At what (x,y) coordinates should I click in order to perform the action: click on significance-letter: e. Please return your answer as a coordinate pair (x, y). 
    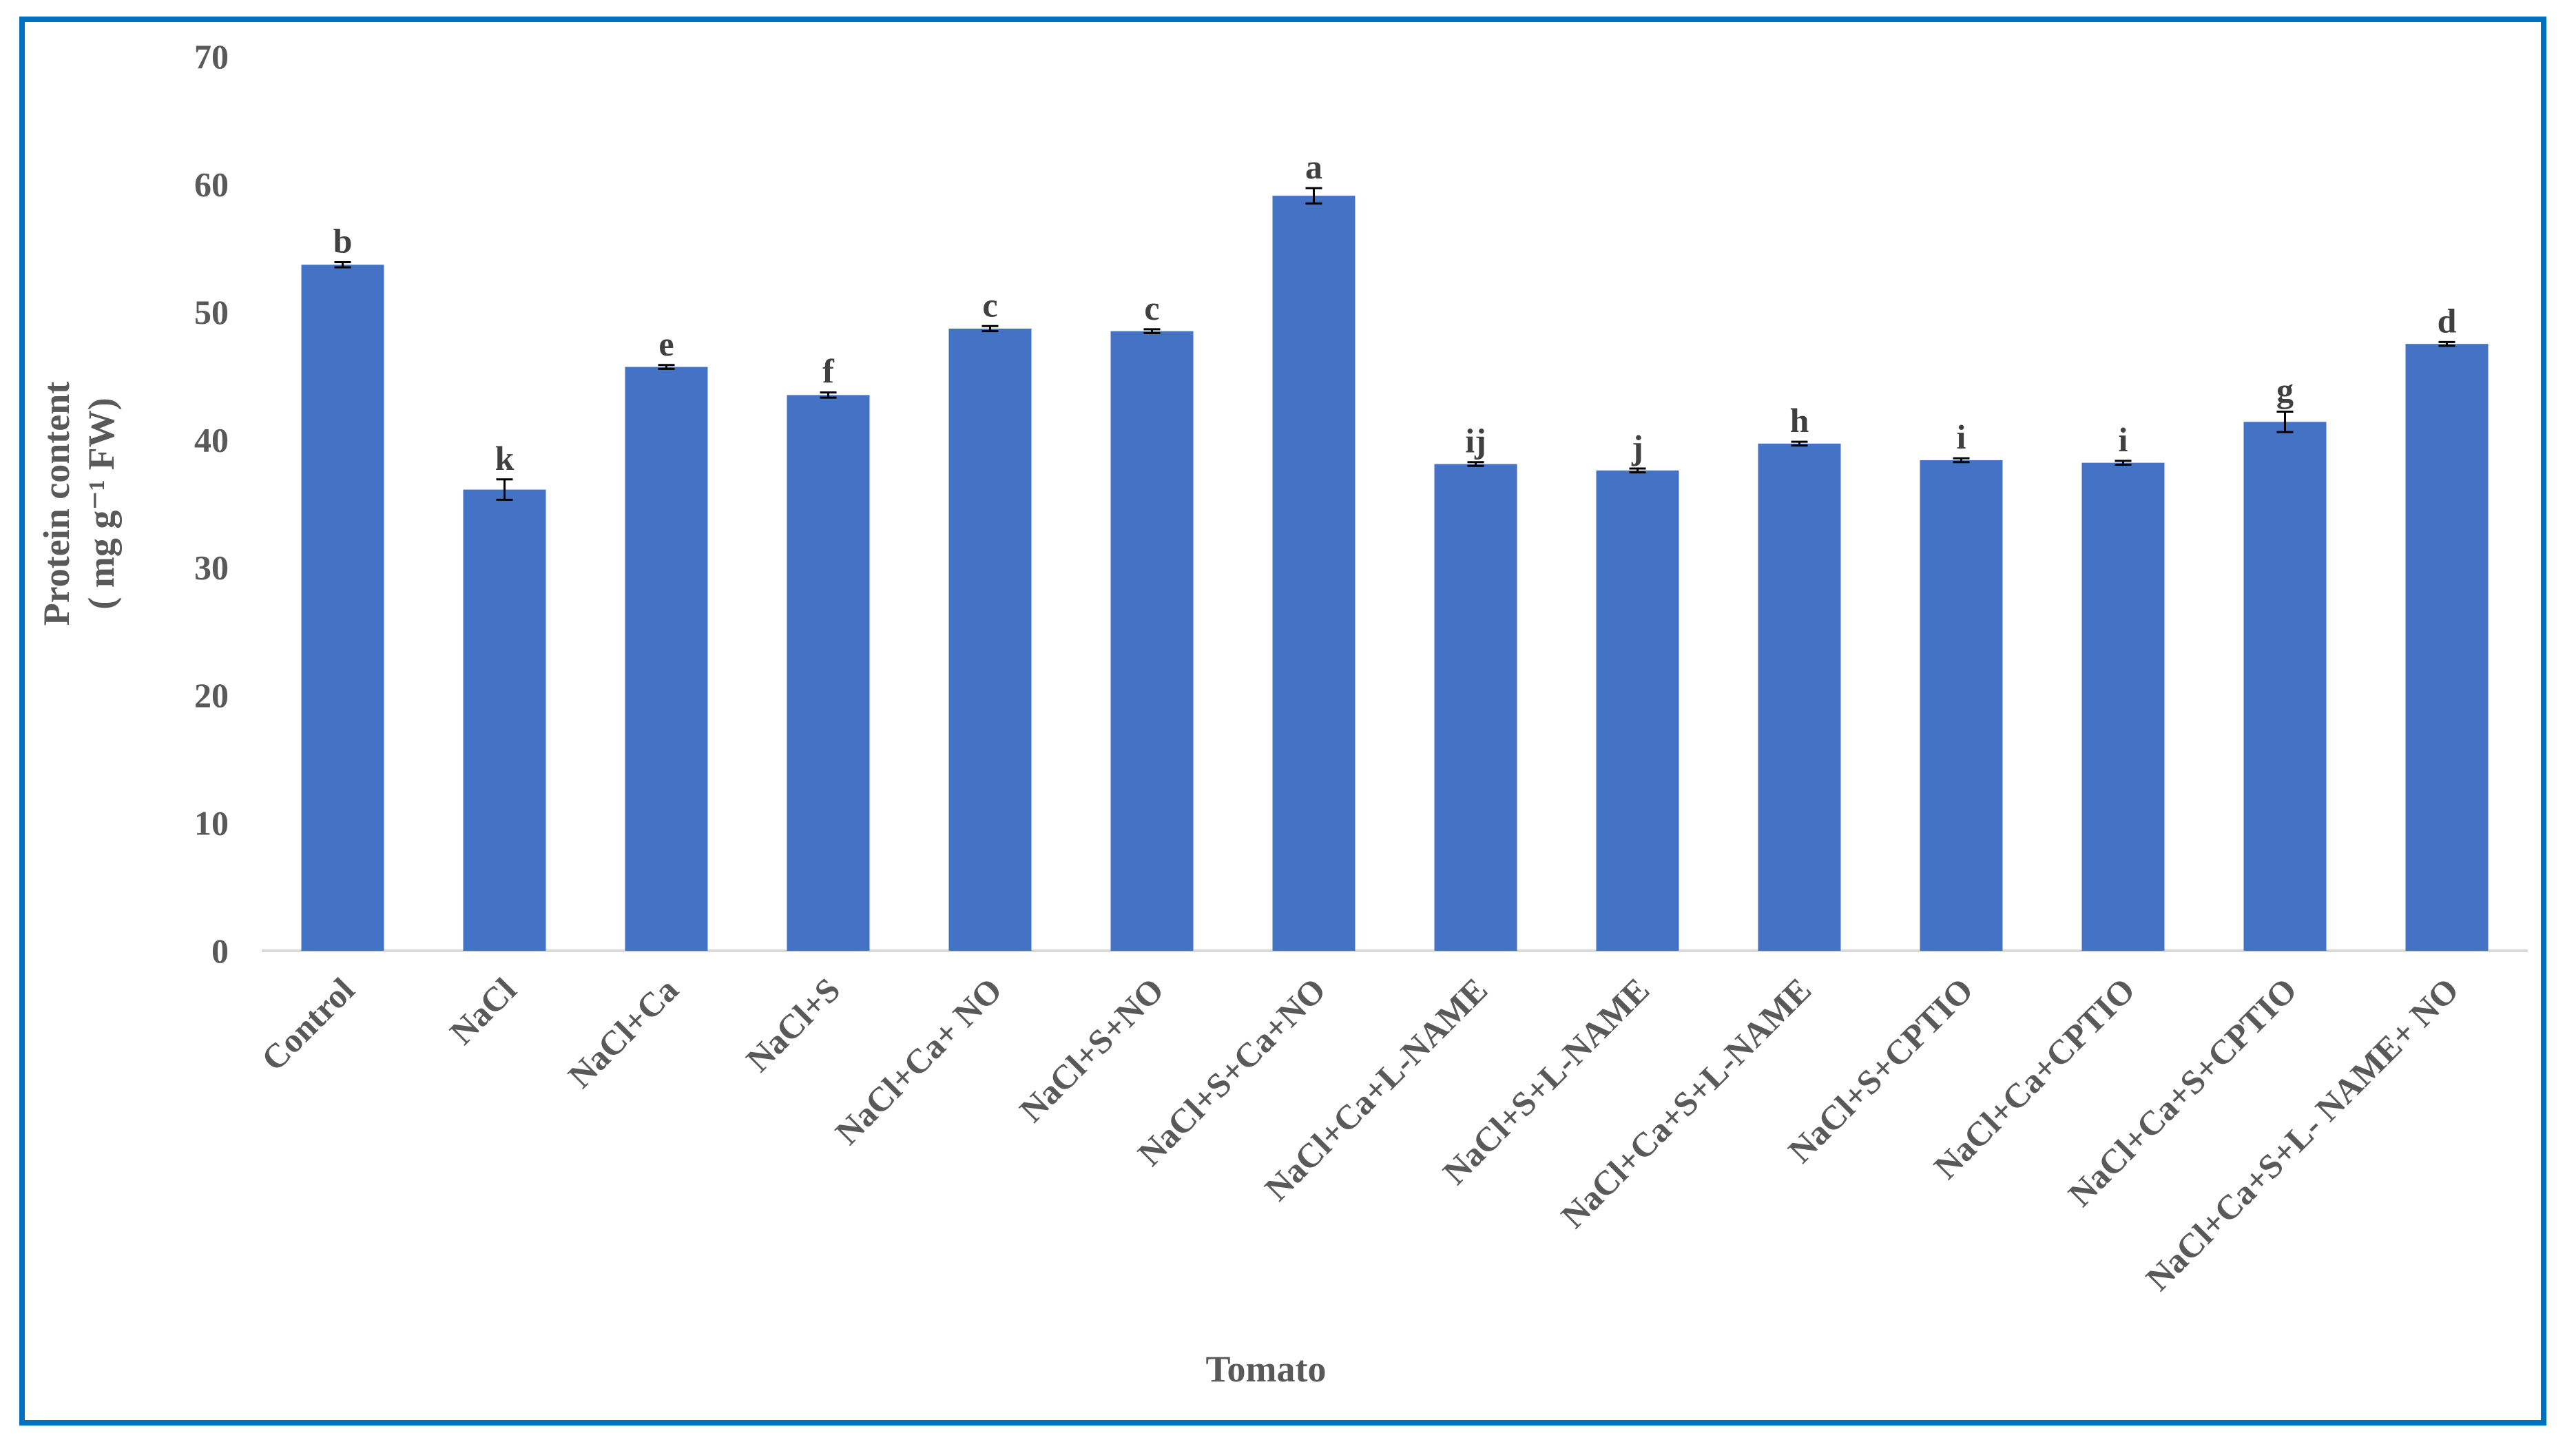
    Looking at the image, I should click on (666, 344).